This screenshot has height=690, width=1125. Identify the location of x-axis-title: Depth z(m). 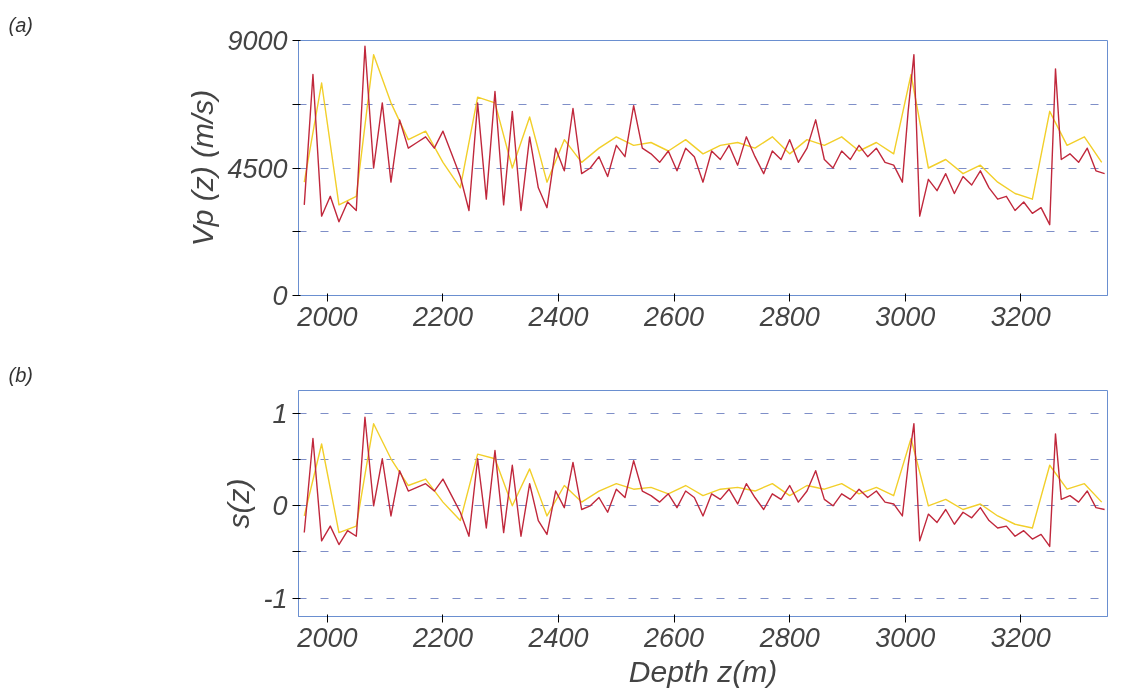
(703, 671).